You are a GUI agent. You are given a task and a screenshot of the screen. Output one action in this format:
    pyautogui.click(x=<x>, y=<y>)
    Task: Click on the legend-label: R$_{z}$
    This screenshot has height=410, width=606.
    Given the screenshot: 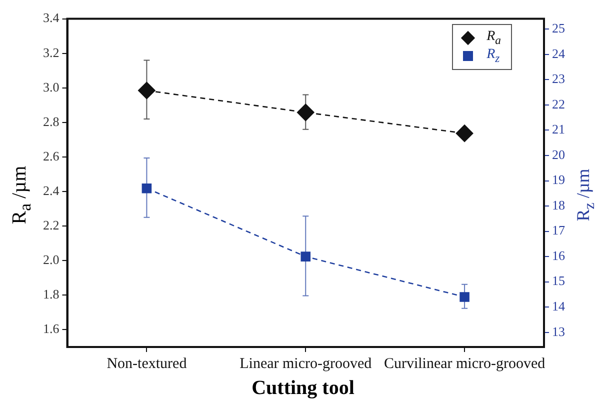 What is the action you would take?
    pyautogui.click(x=493, y=56)
    